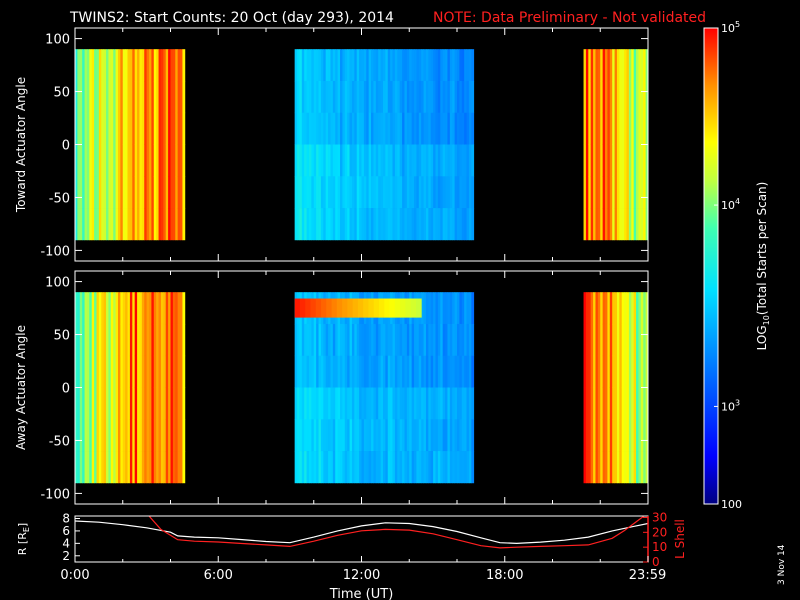  What do you see at coordinates (218, 575) in the screenshot?
I see `x-tick-label: 6:00` at bounding box center [218, 575].